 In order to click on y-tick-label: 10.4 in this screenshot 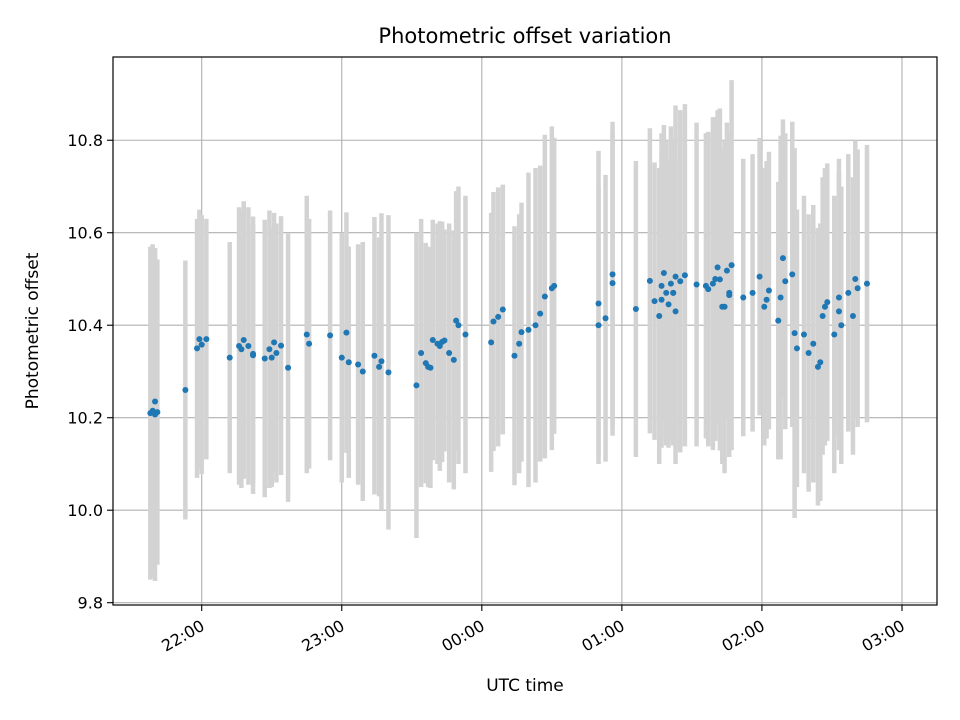, I will do `click(85, 325)`.